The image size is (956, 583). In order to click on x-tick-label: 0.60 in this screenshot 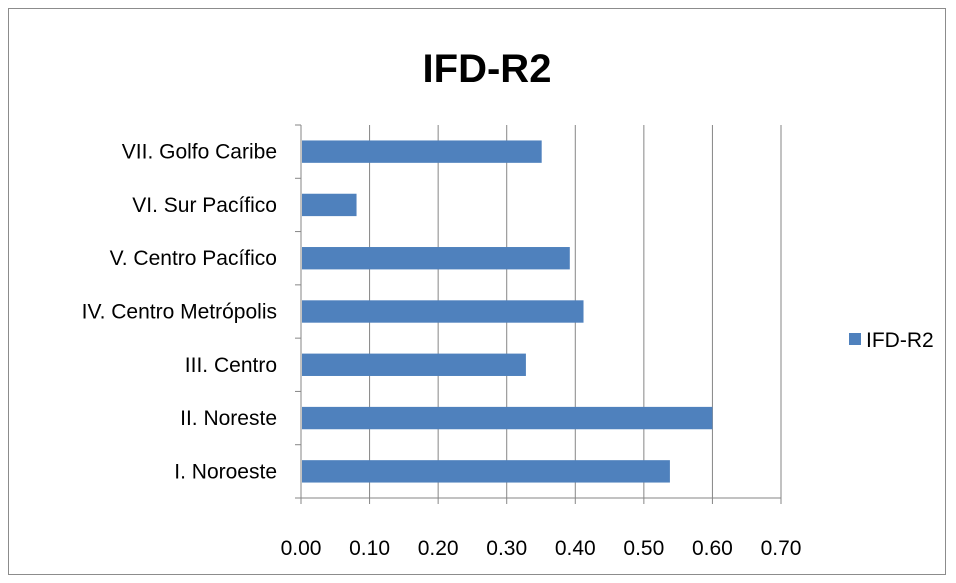, I will do `click(712, 548)`.